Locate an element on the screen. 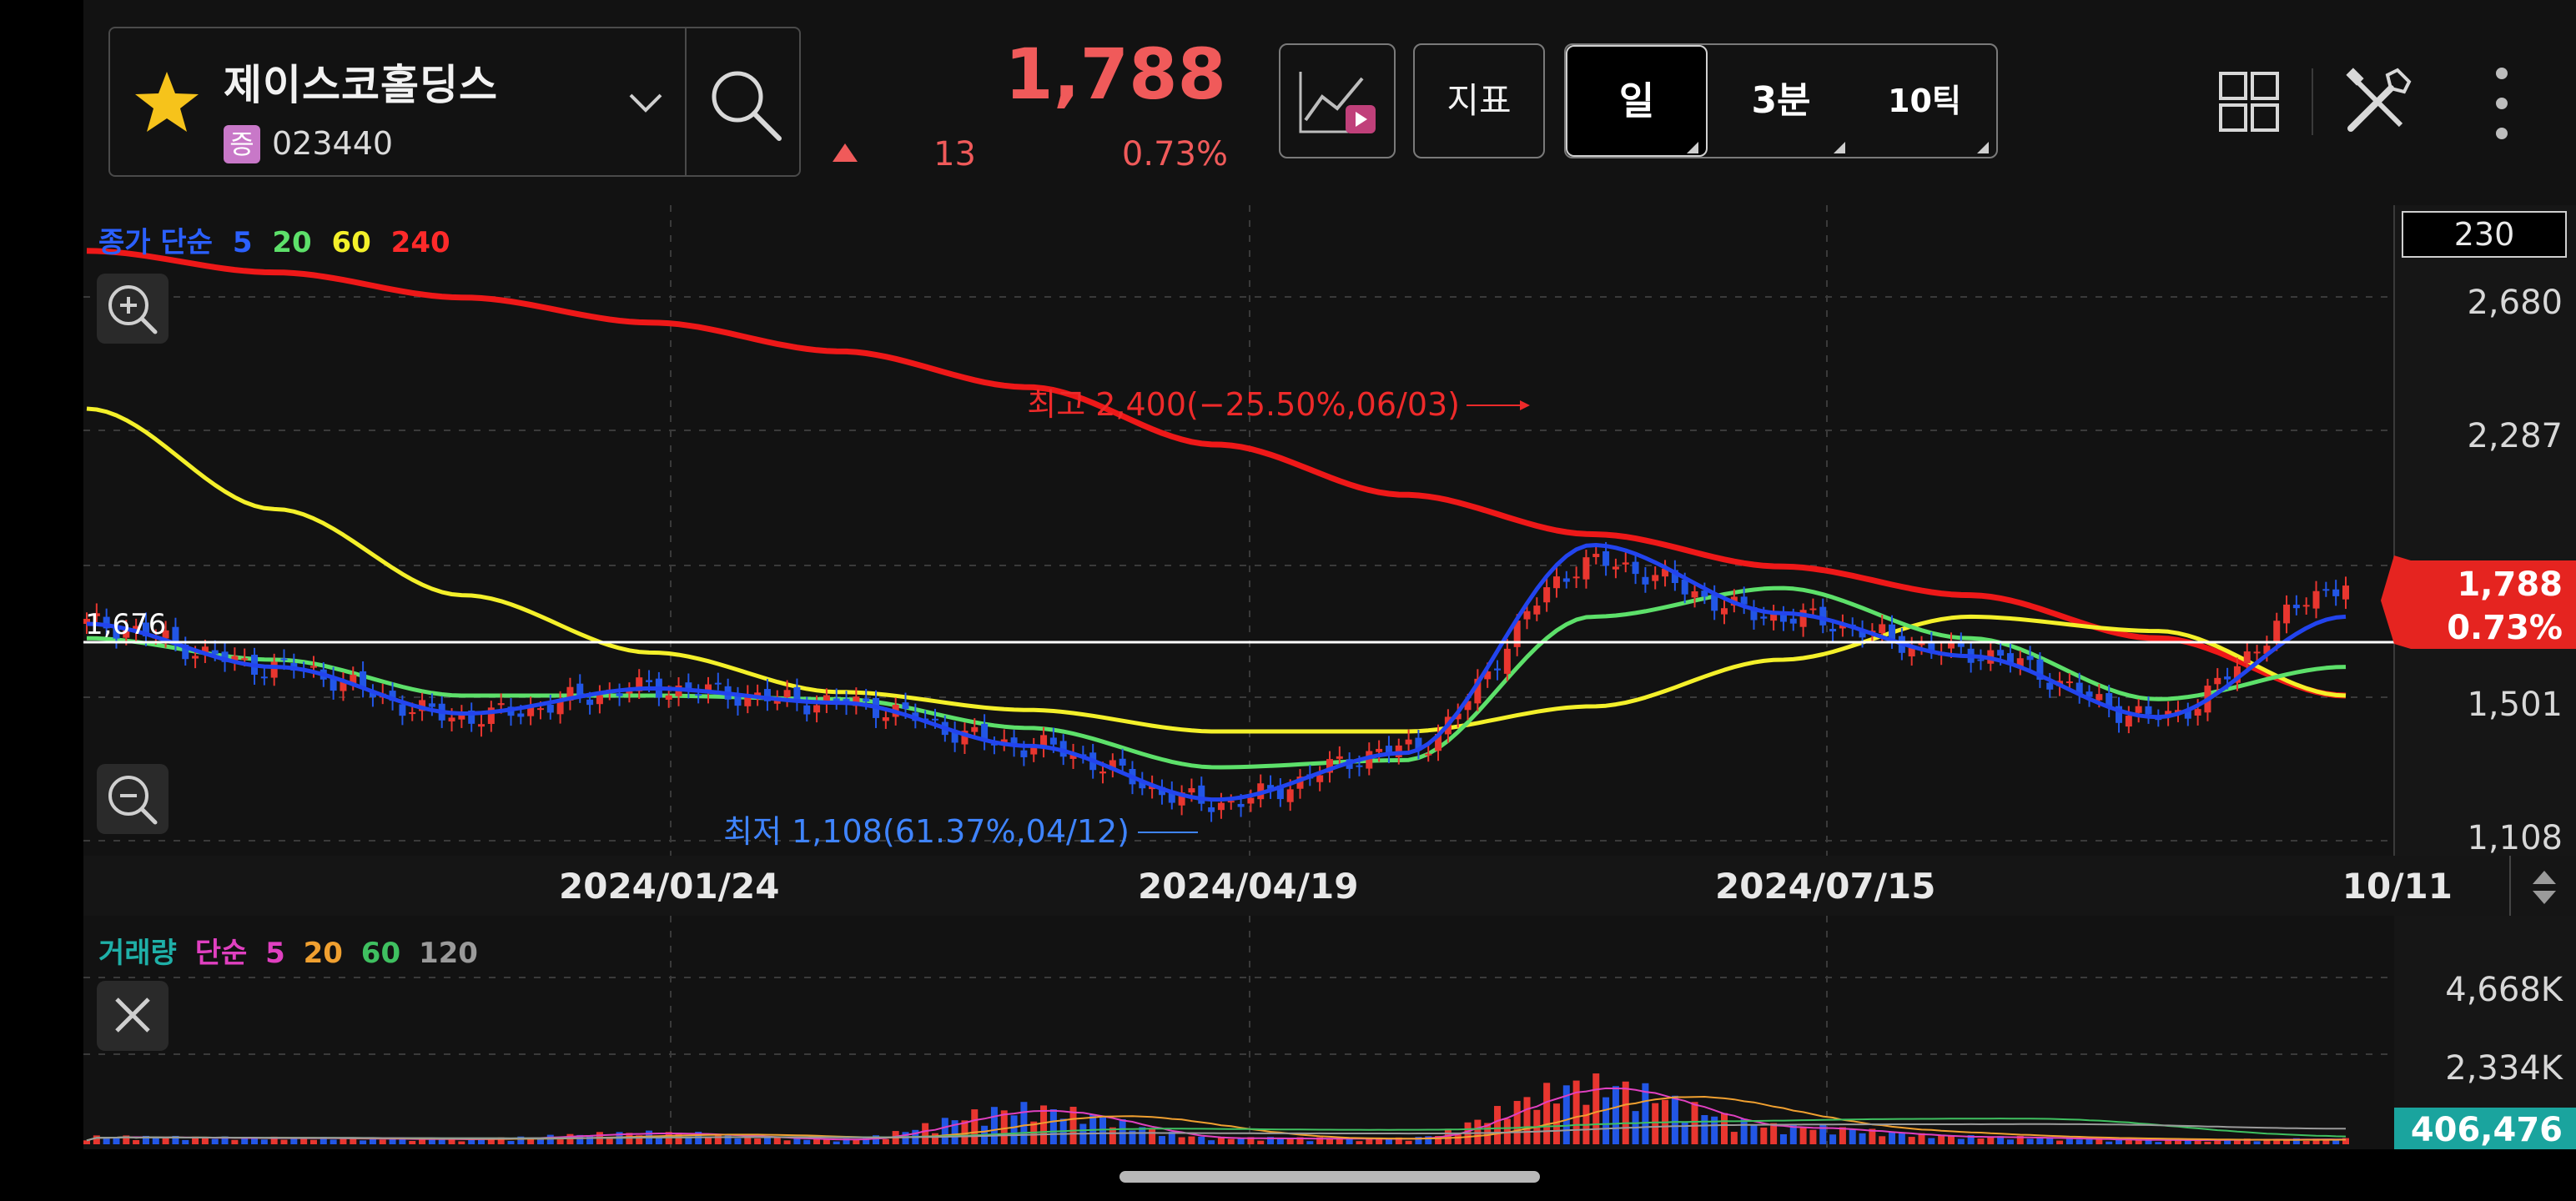 This screenshot has width=2576, height=1201. bar-count-box is located at coordinates (2484, 235).